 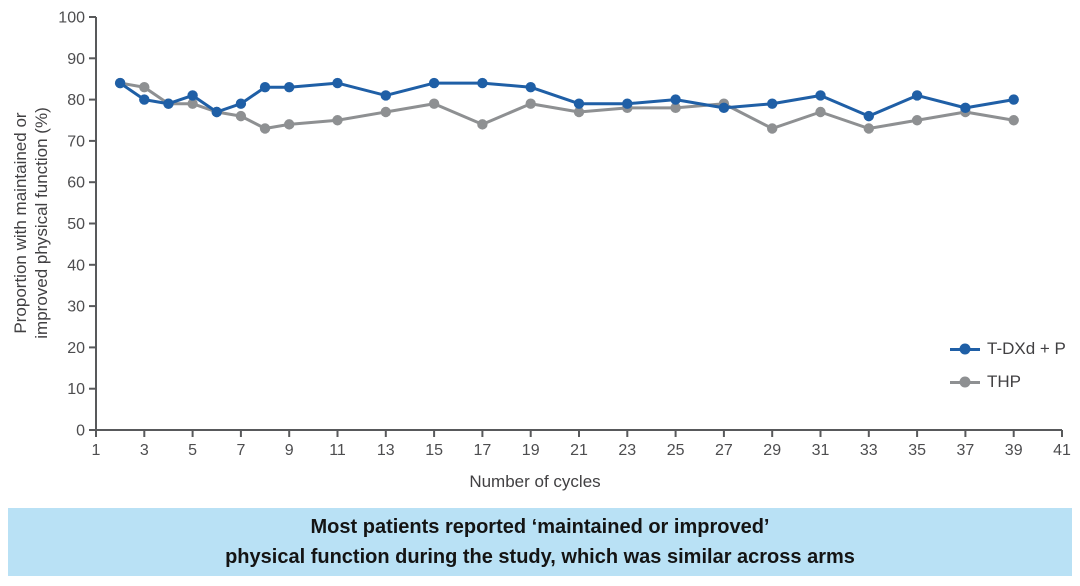 I want to click on x-tick-label: 37, so click(x=966, y=450).